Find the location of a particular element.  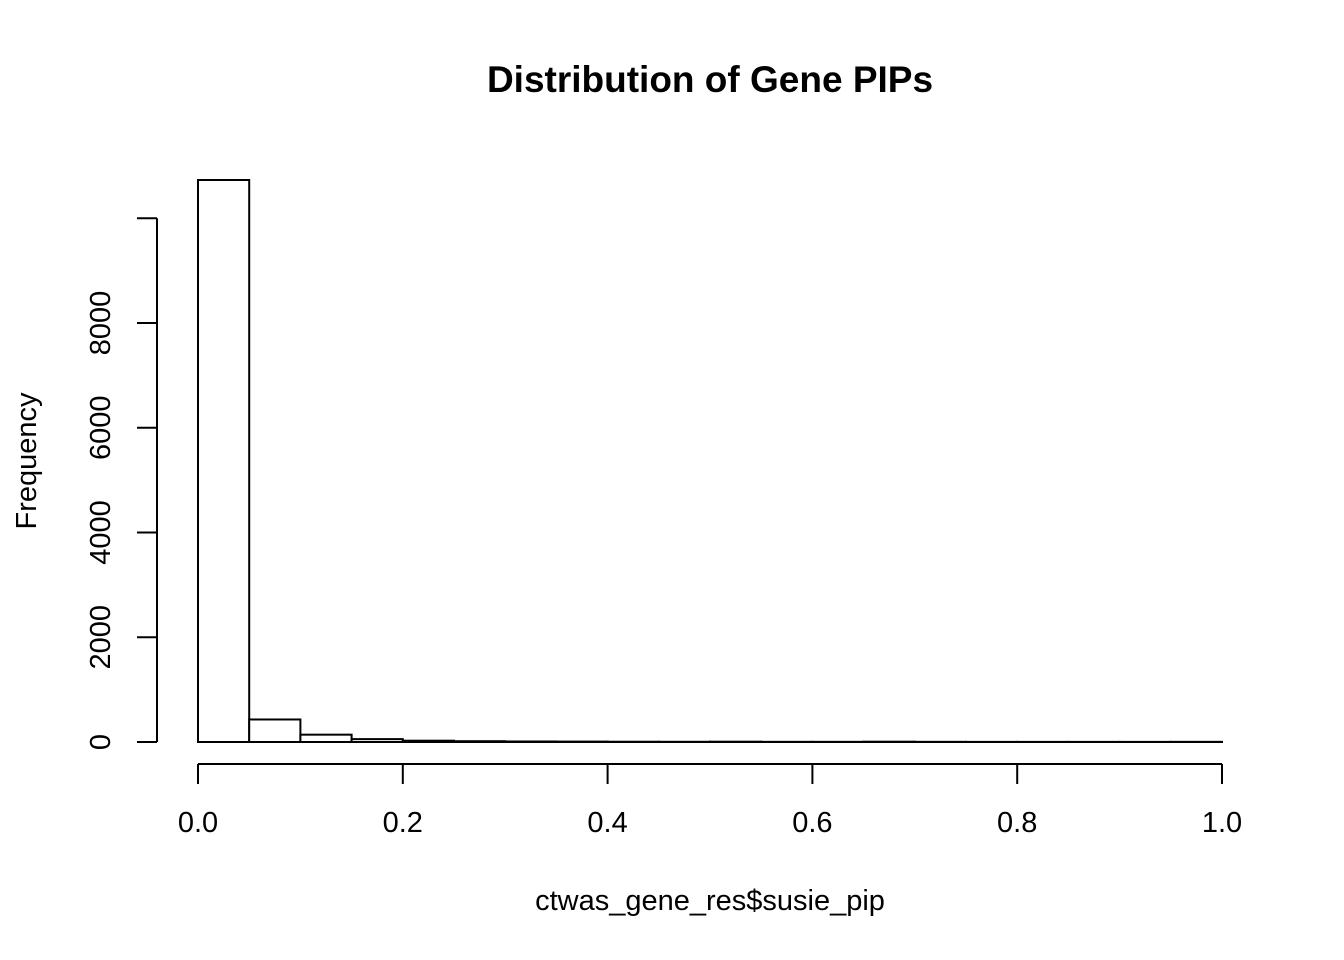

x-tick-label: 1.0 is located at coordinates (1222, 823).